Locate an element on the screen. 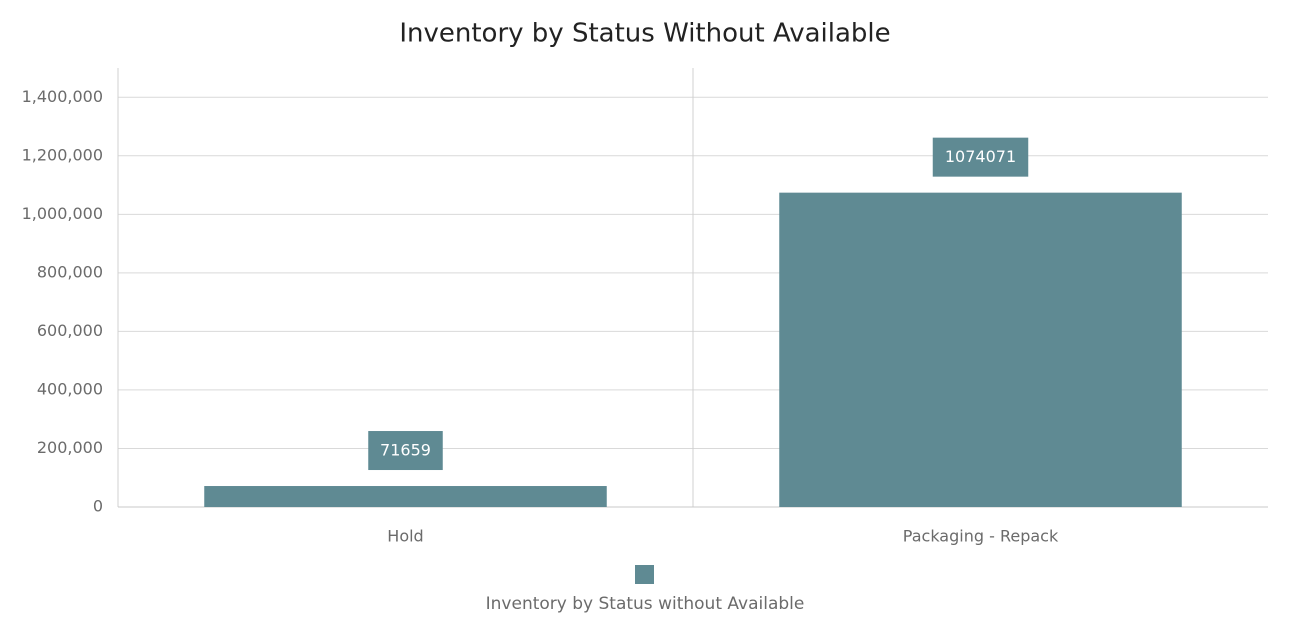  value-label: 1074071 is located at coordinates (980, 156).